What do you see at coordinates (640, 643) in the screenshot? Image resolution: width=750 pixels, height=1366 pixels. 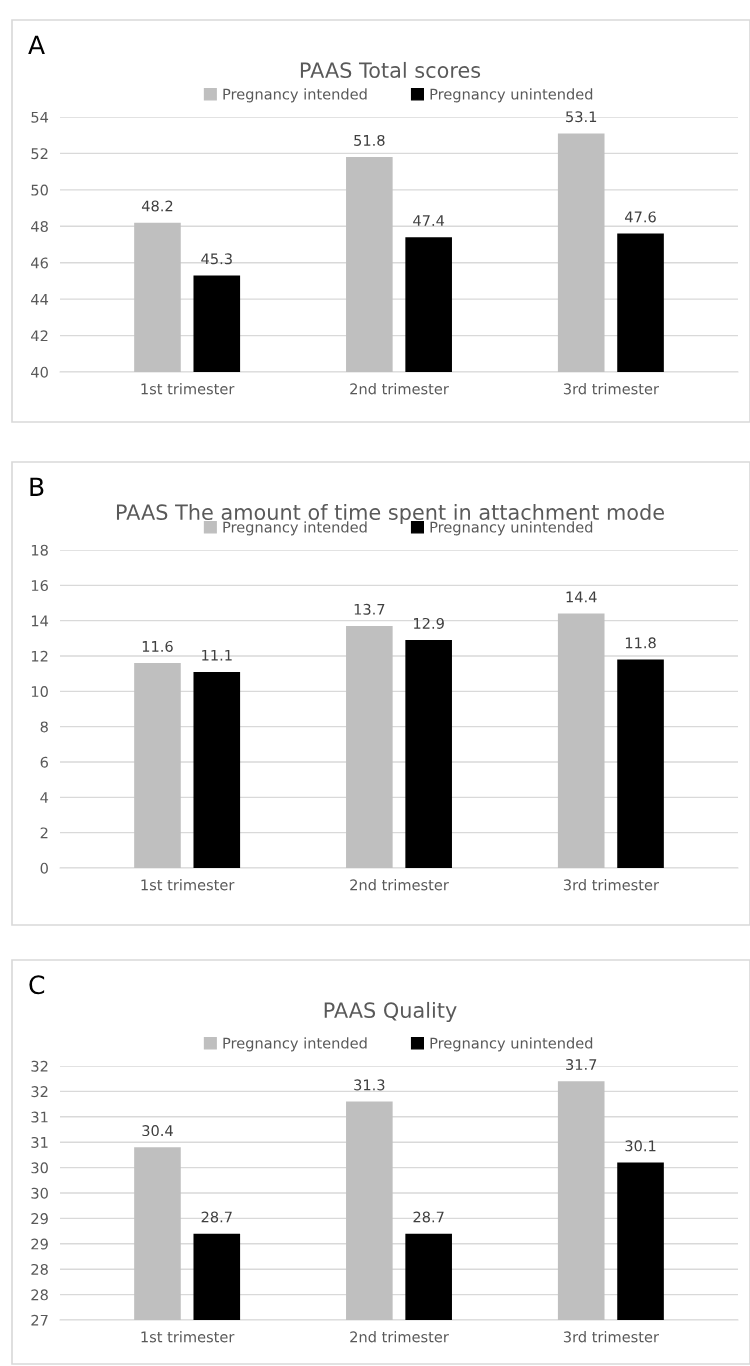 I see `data-label: 11.8` at bounding box center [640, 643].